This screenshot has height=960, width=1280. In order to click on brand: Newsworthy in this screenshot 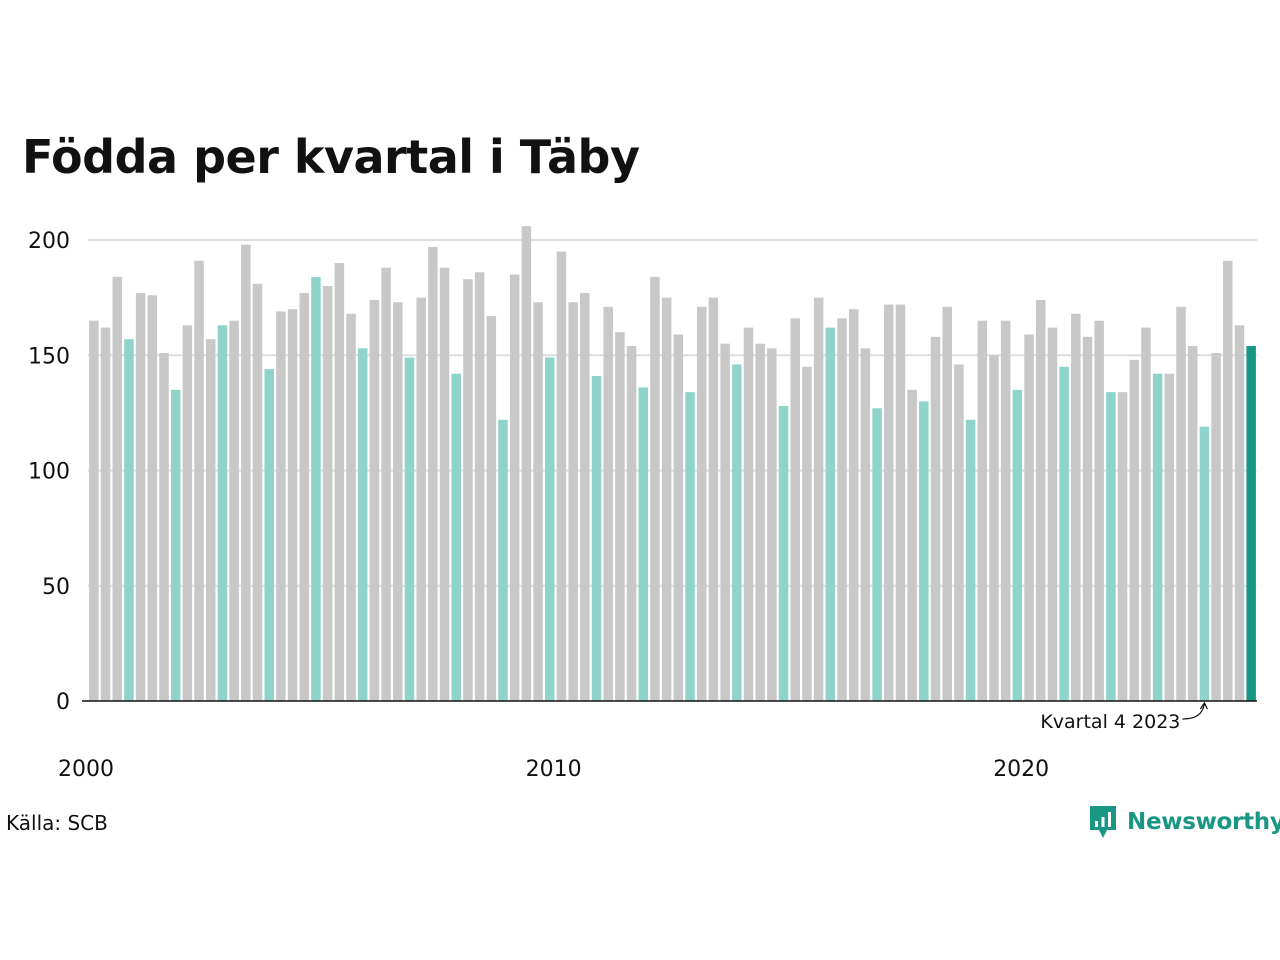, I will do `click(1184, 822)`.